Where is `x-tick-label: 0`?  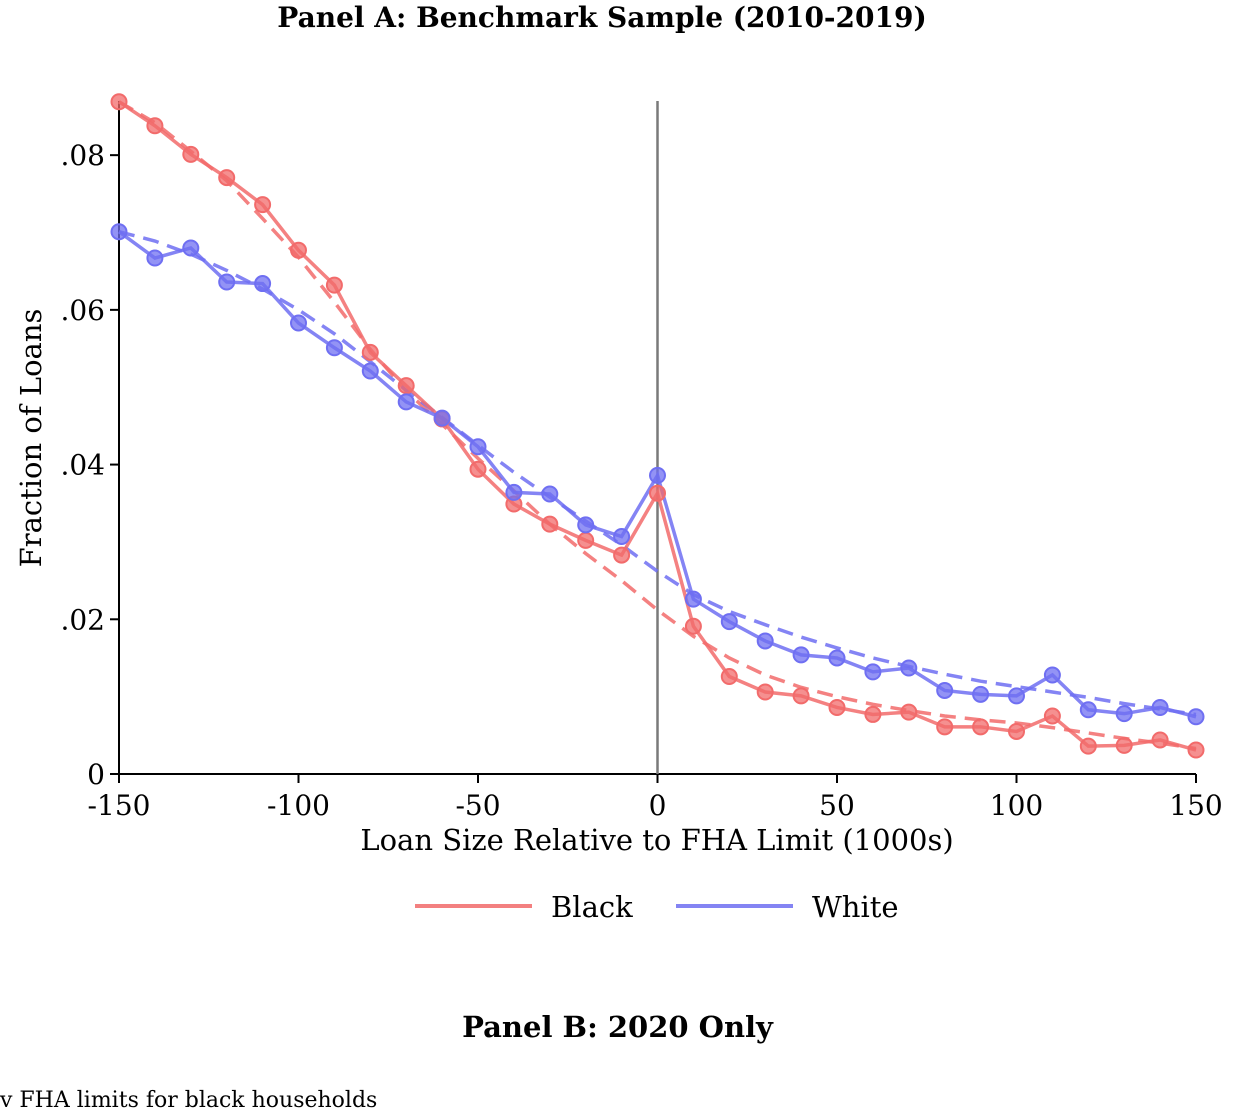 x-tick-label: 0 is located at coordinates (658, 805).